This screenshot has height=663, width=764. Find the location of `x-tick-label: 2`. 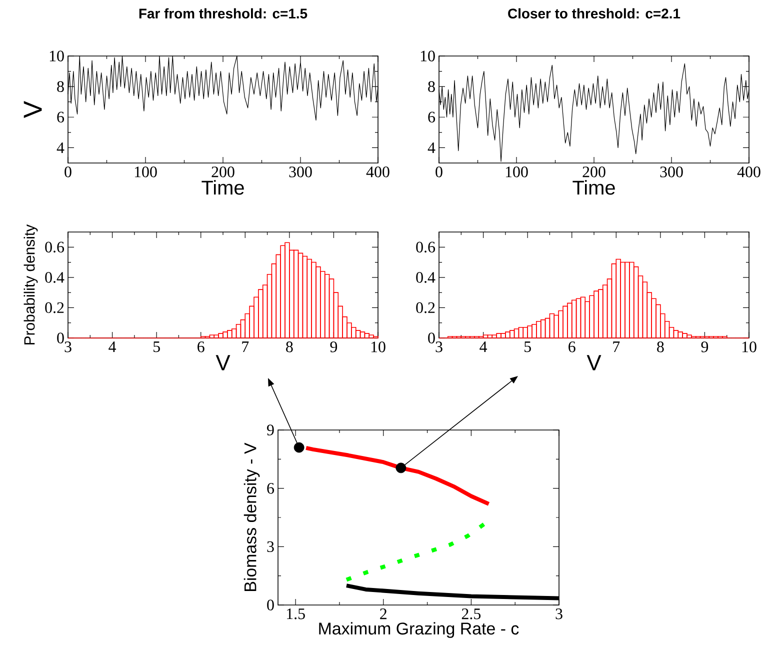

x-tick-label: 2 is located at coordinates (383, 614).